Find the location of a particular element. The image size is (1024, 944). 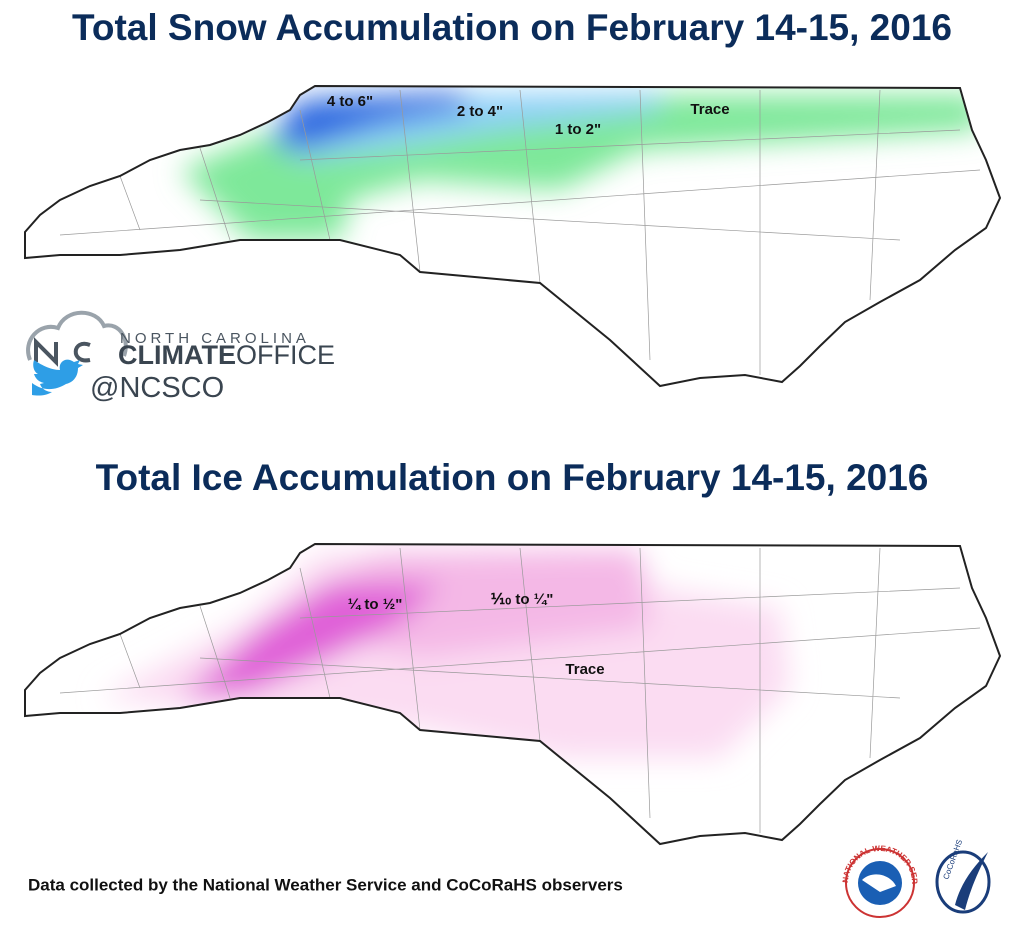

logo-text: CLIMATE is located at coordinates (177, 355).